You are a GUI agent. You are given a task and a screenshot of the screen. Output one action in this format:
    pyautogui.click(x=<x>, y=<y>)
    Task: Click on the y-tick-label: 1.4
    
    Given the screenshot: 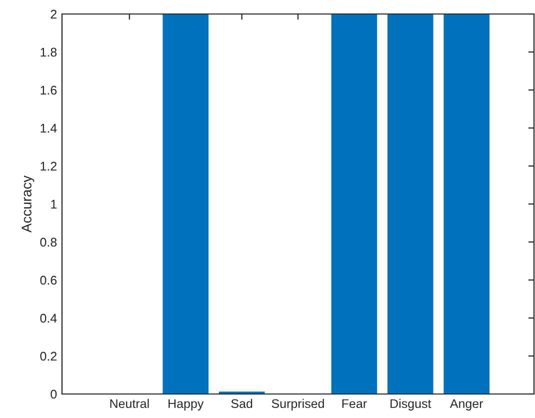 What is the action you would take?
    pyautogui.click(x=48, y=128)
    